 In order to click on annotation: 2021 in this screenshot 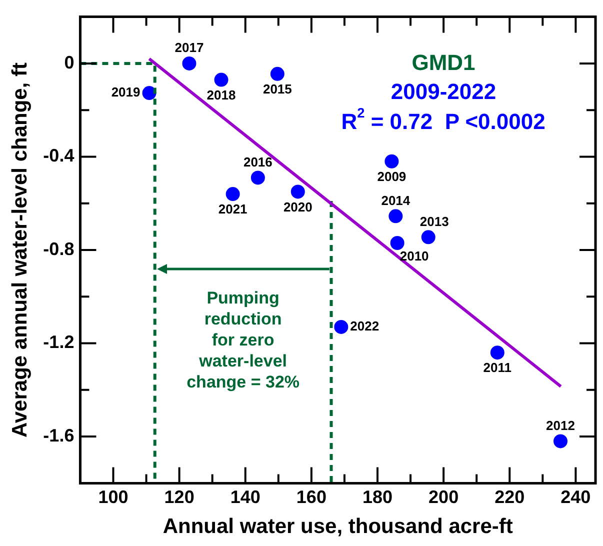, I will do `click(233, 209)`.